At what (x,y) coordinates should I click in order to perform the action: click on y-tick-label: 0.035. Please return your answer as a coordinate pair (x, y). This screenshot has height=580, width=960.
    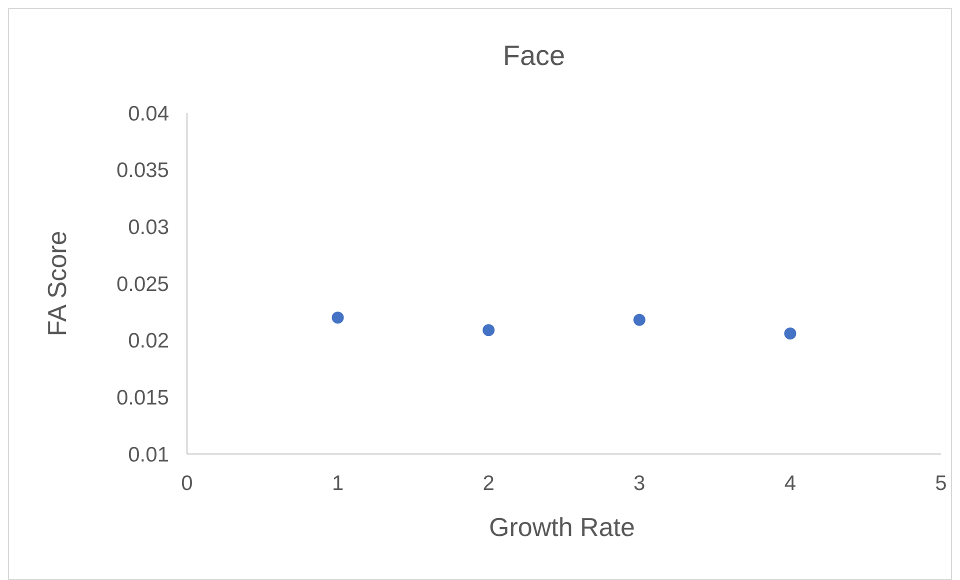
    Looking at the image, I should click on (142, 170).